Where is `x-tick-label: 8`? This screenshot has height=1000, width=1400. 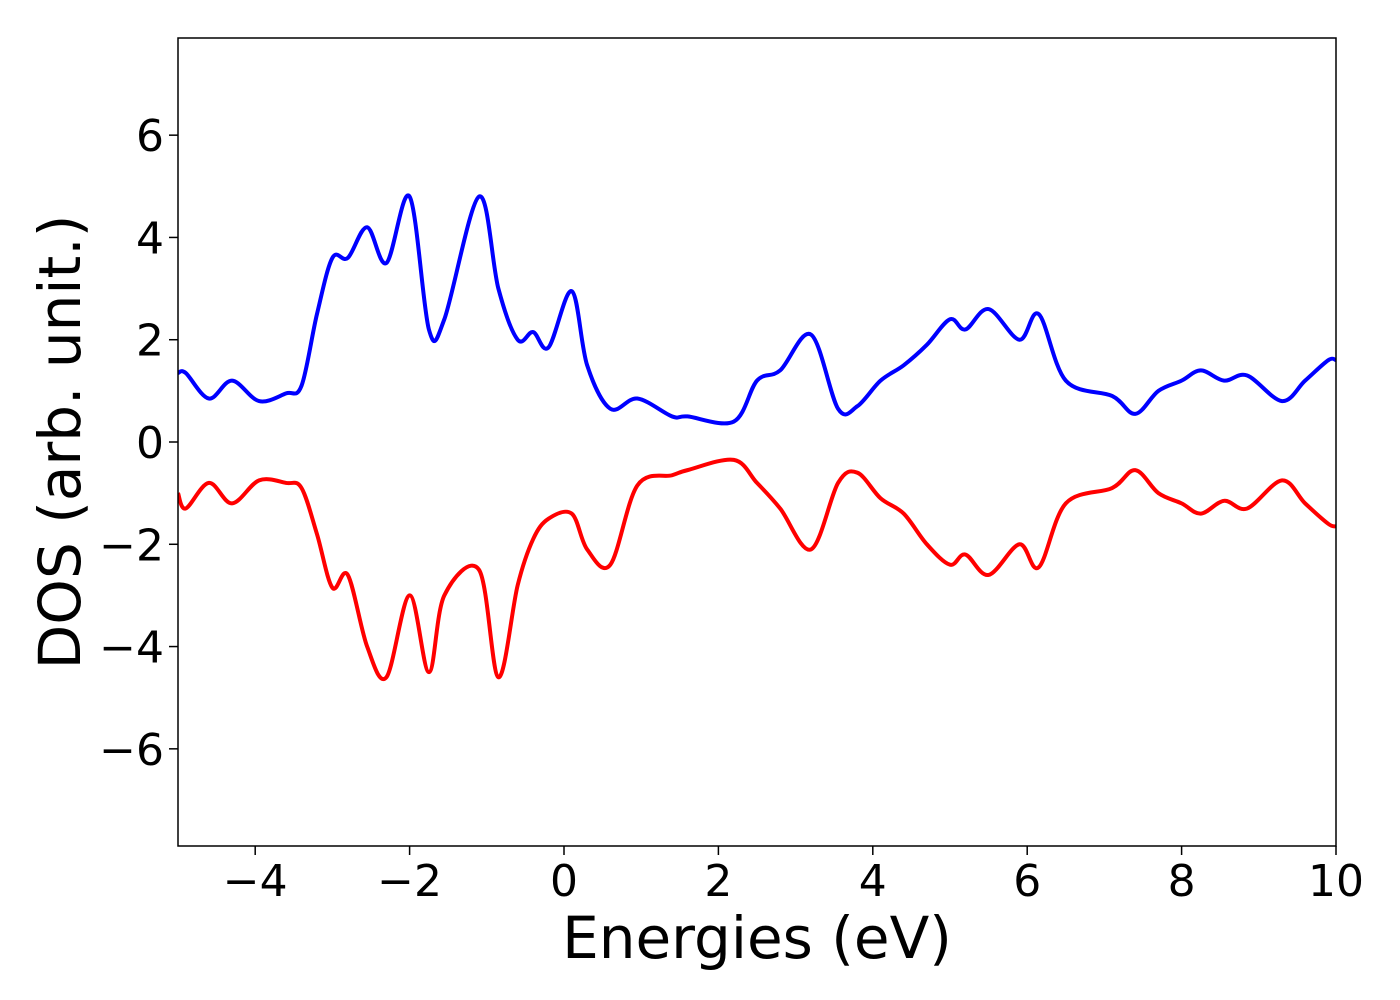 x-tick-label: 8 is located at coordinates (1182, 881).